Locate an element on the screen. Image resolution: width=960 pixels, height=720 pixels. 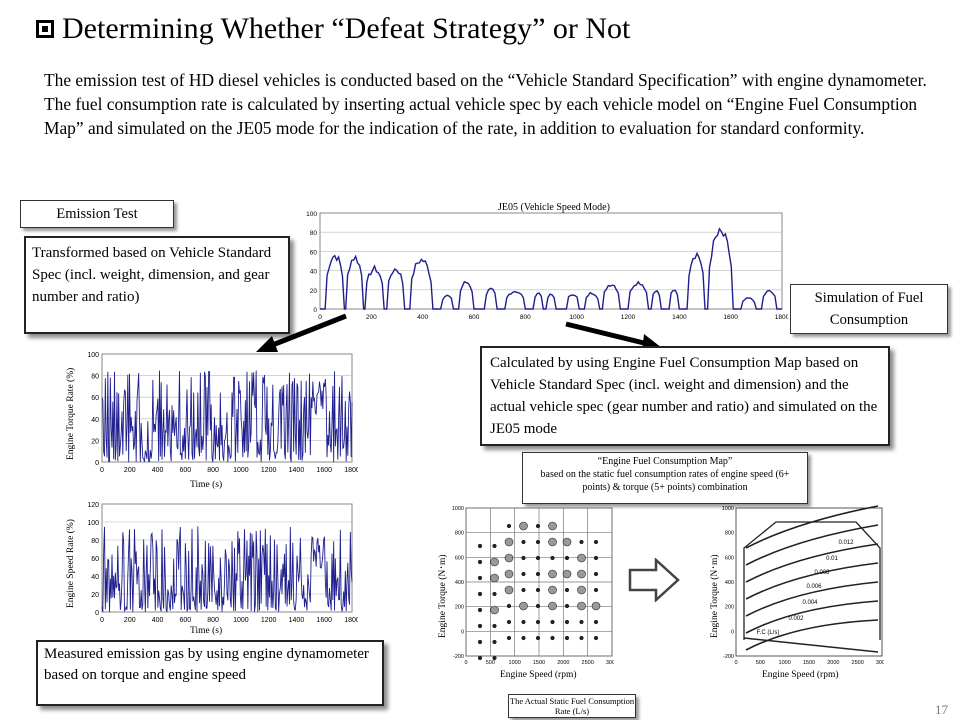
speed-chart-xlabel: Time (s) is located at coordinates (206, 631).